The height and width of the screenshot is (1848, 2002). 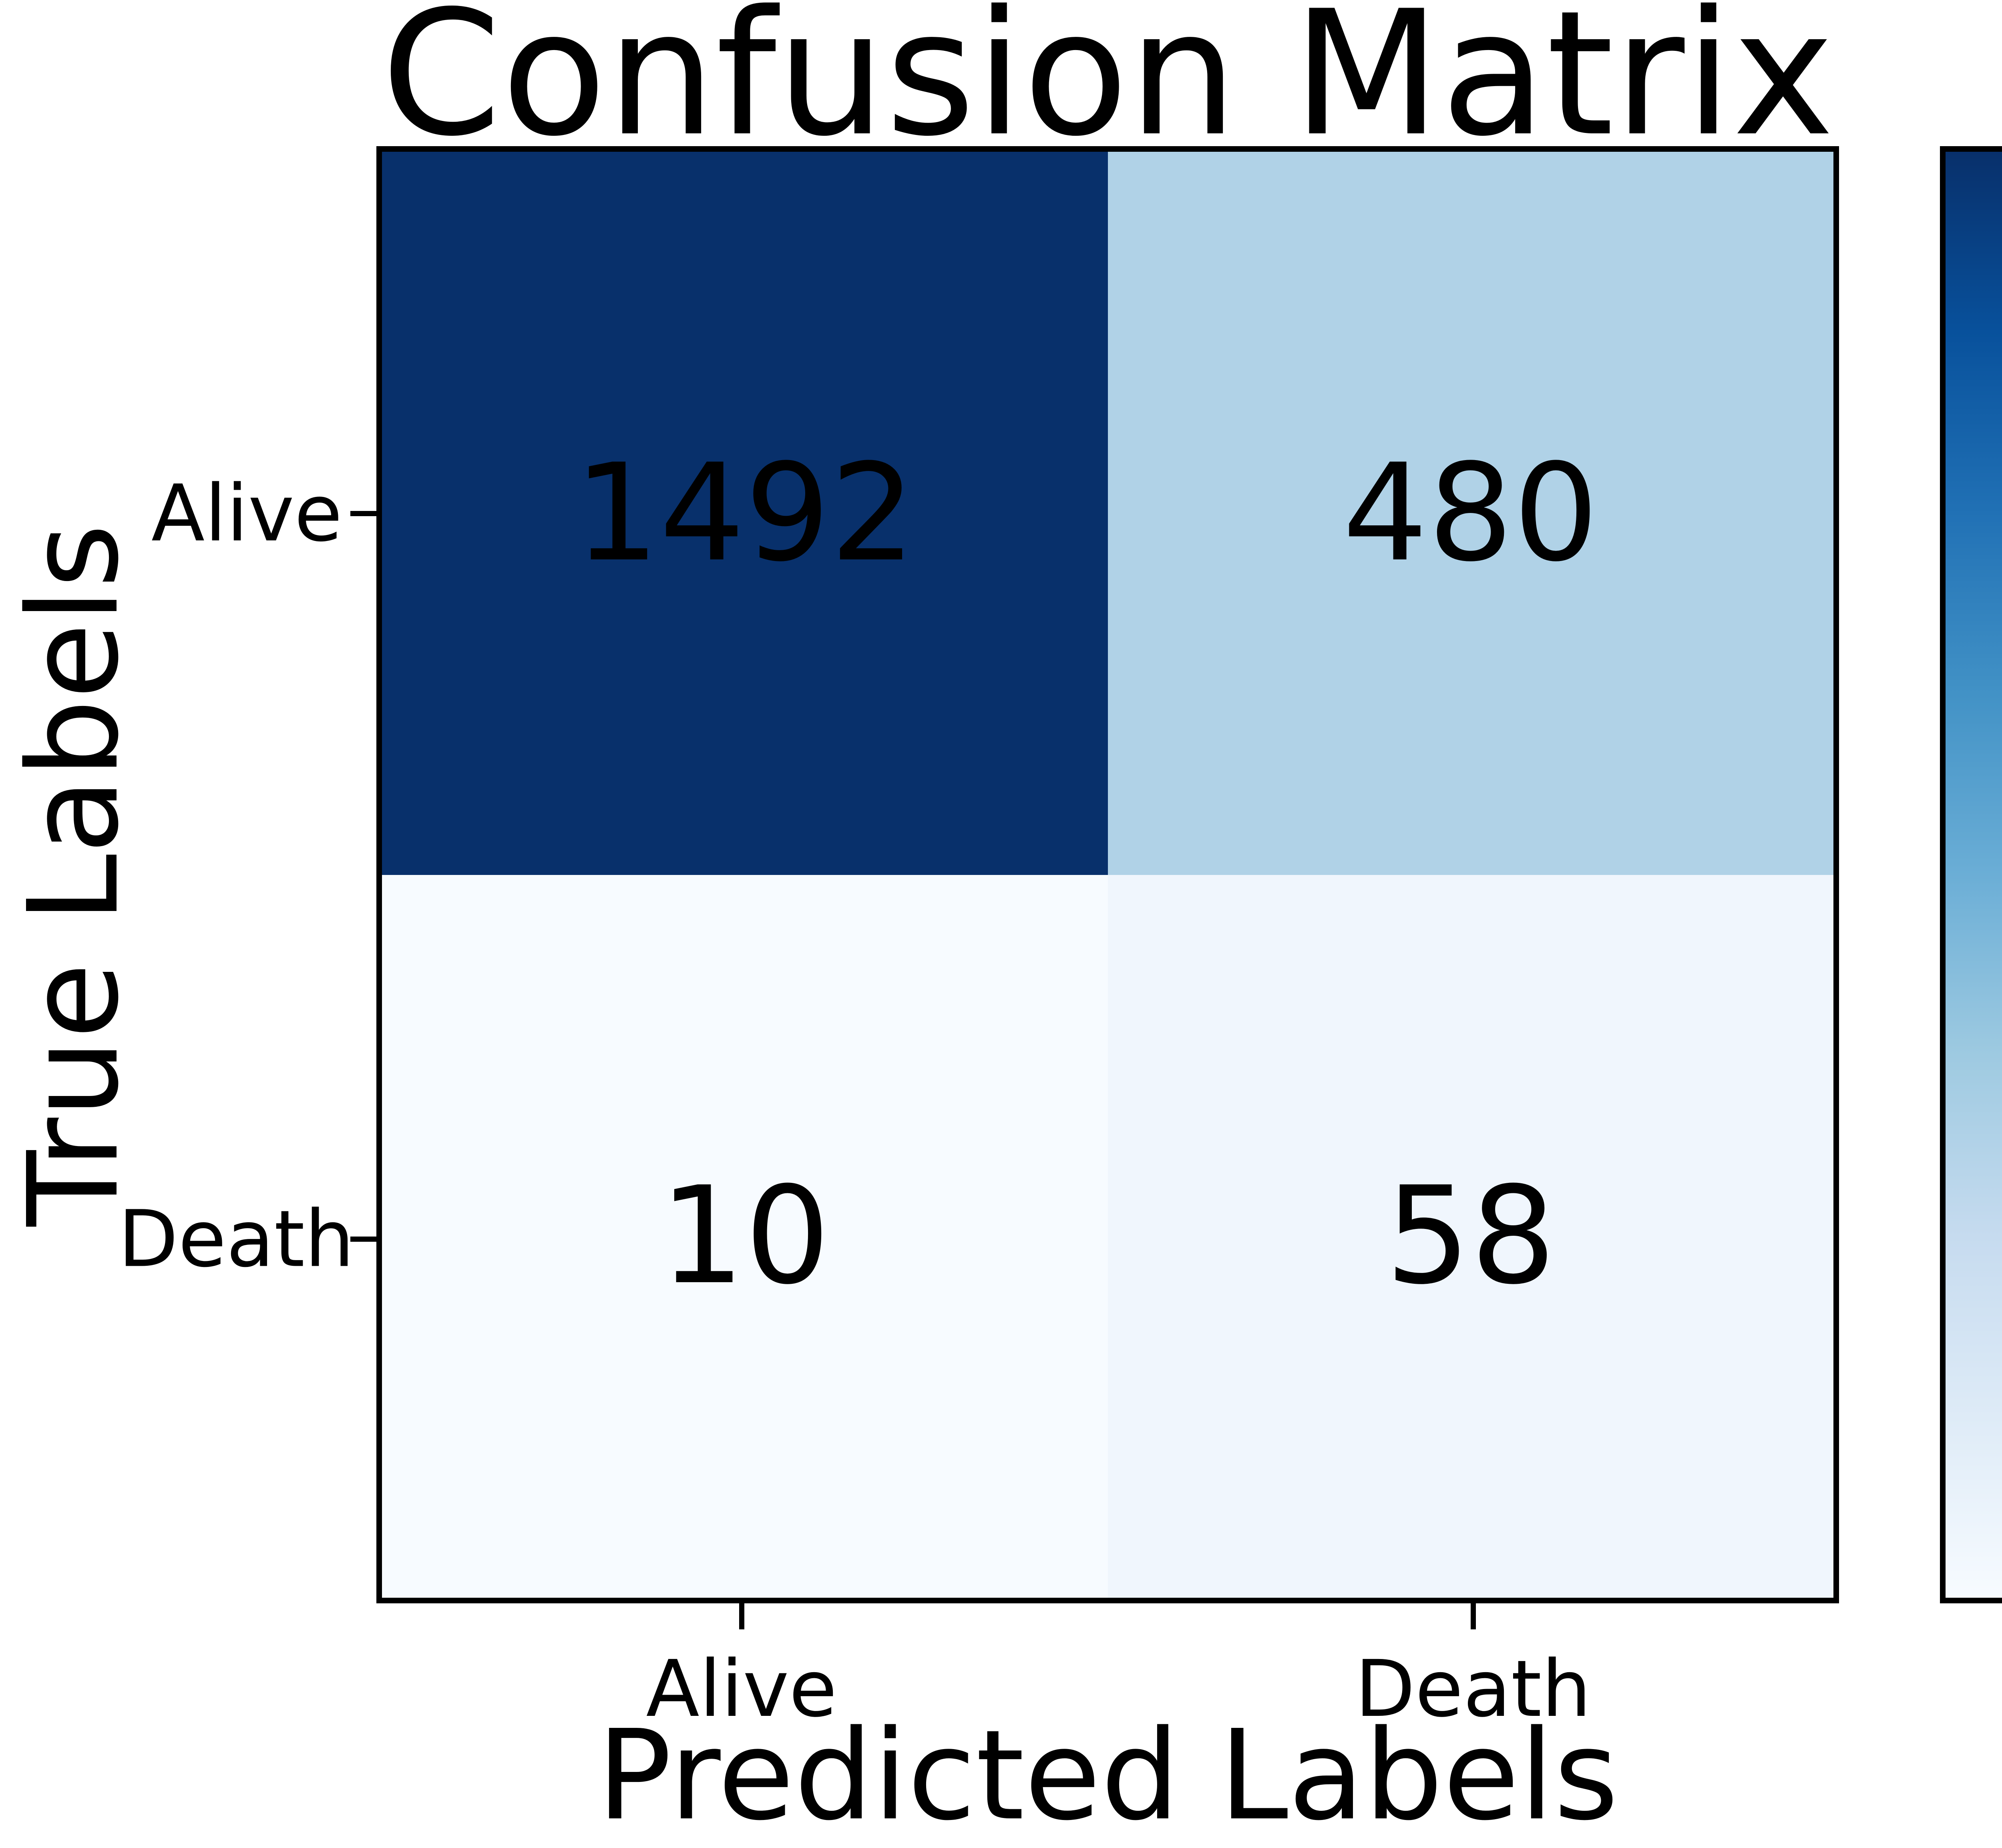 I want to click on y-tick-mark-death, so click(x=363, y=1239).